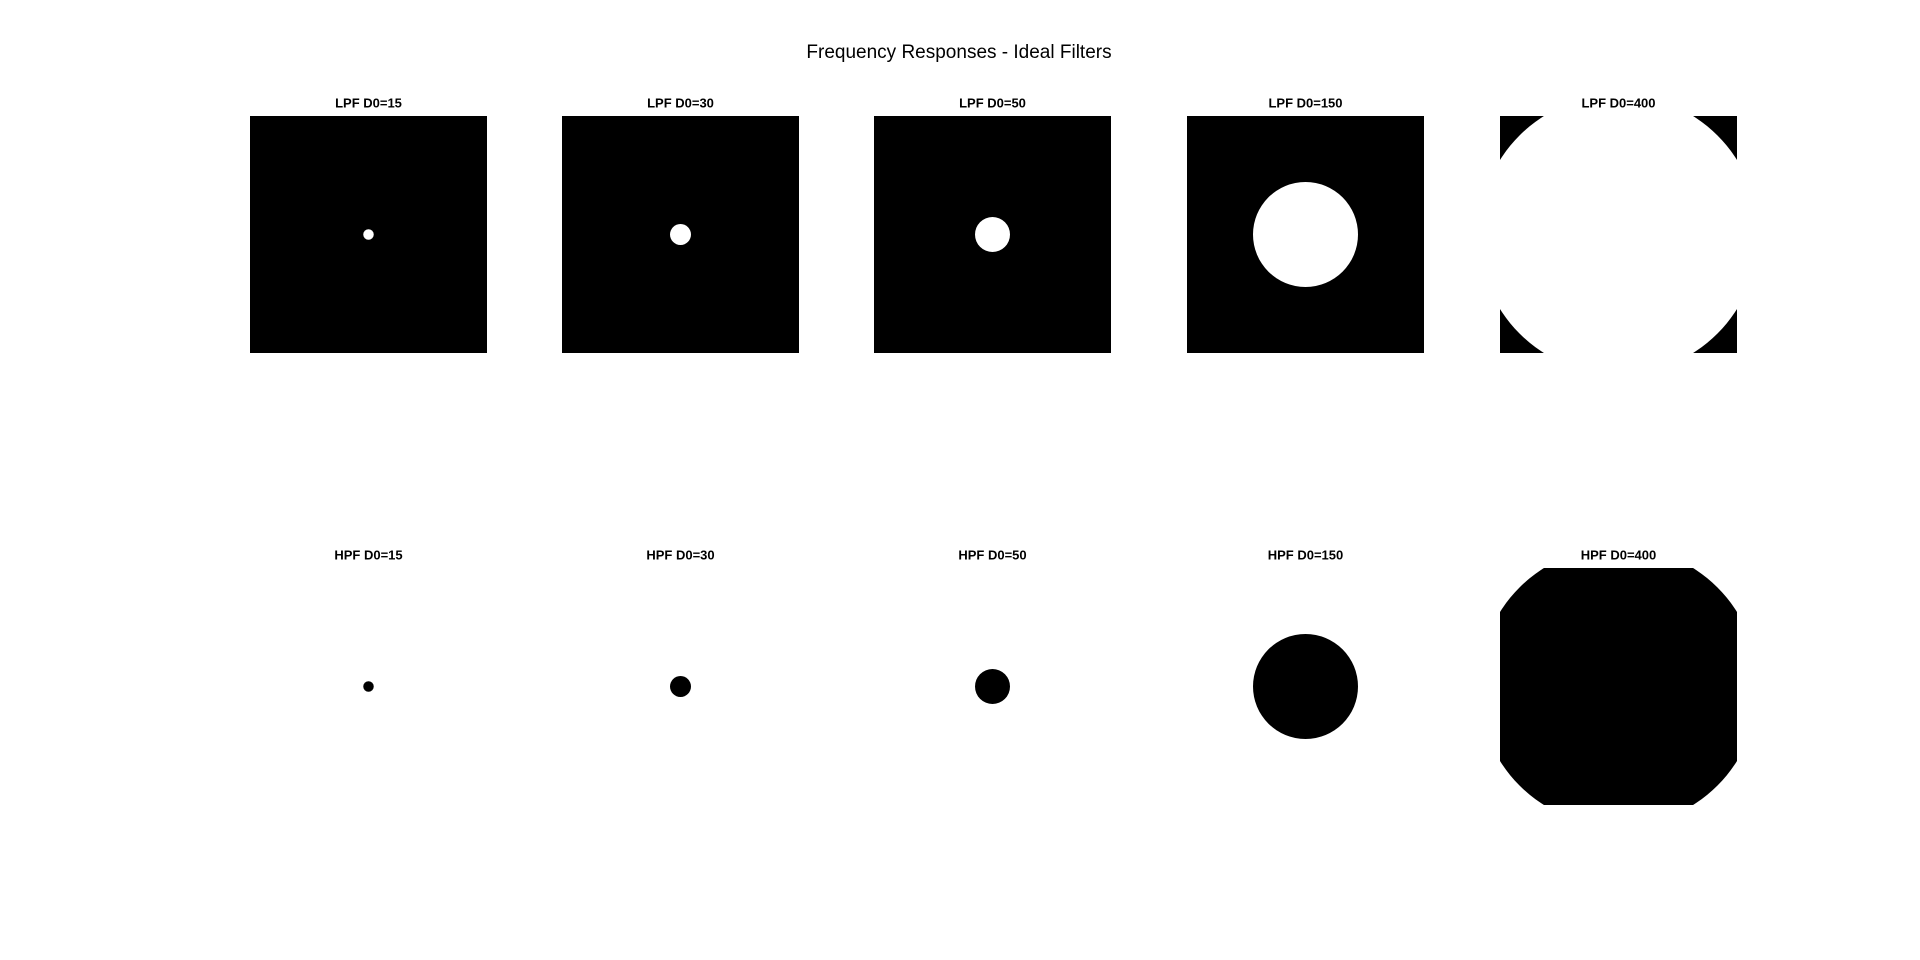 The image size is (1920, 960). What do you see at coordinates (368, 102) in the screenshot?
I see `panel-title: LPF D0=15` at bounding box center [368, 102].